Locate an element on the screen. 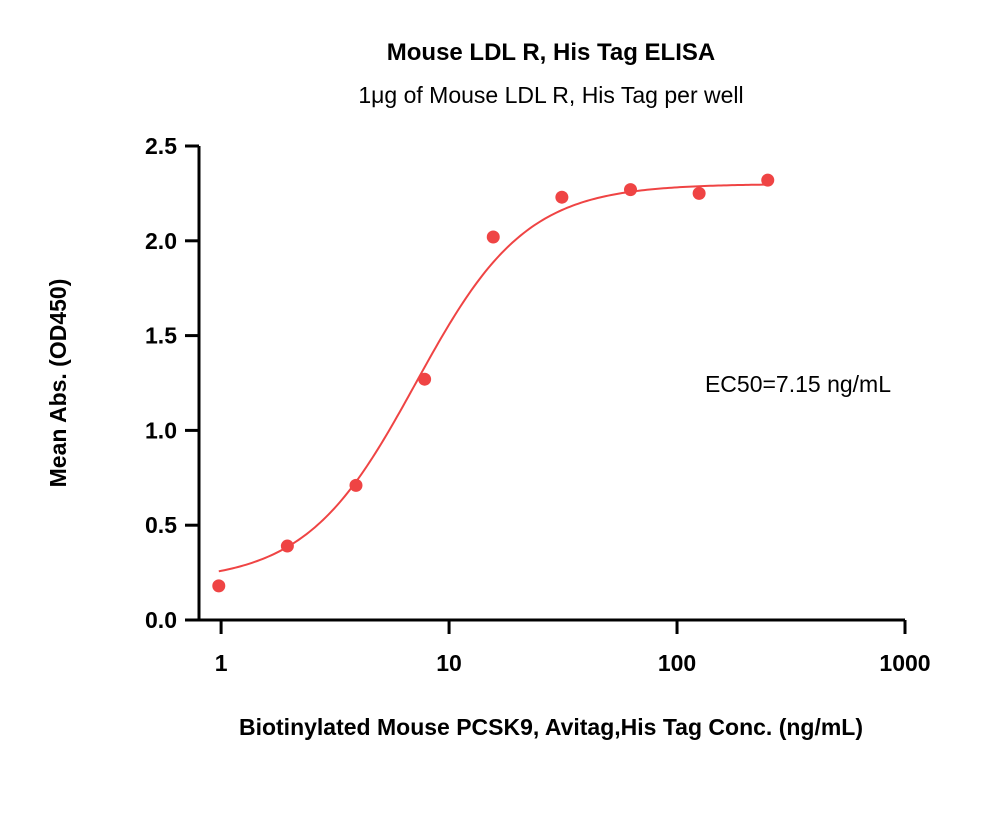 This screenshot has width=1000, height=822. x-tick-label: 10 is located at coordinates (449, 663).